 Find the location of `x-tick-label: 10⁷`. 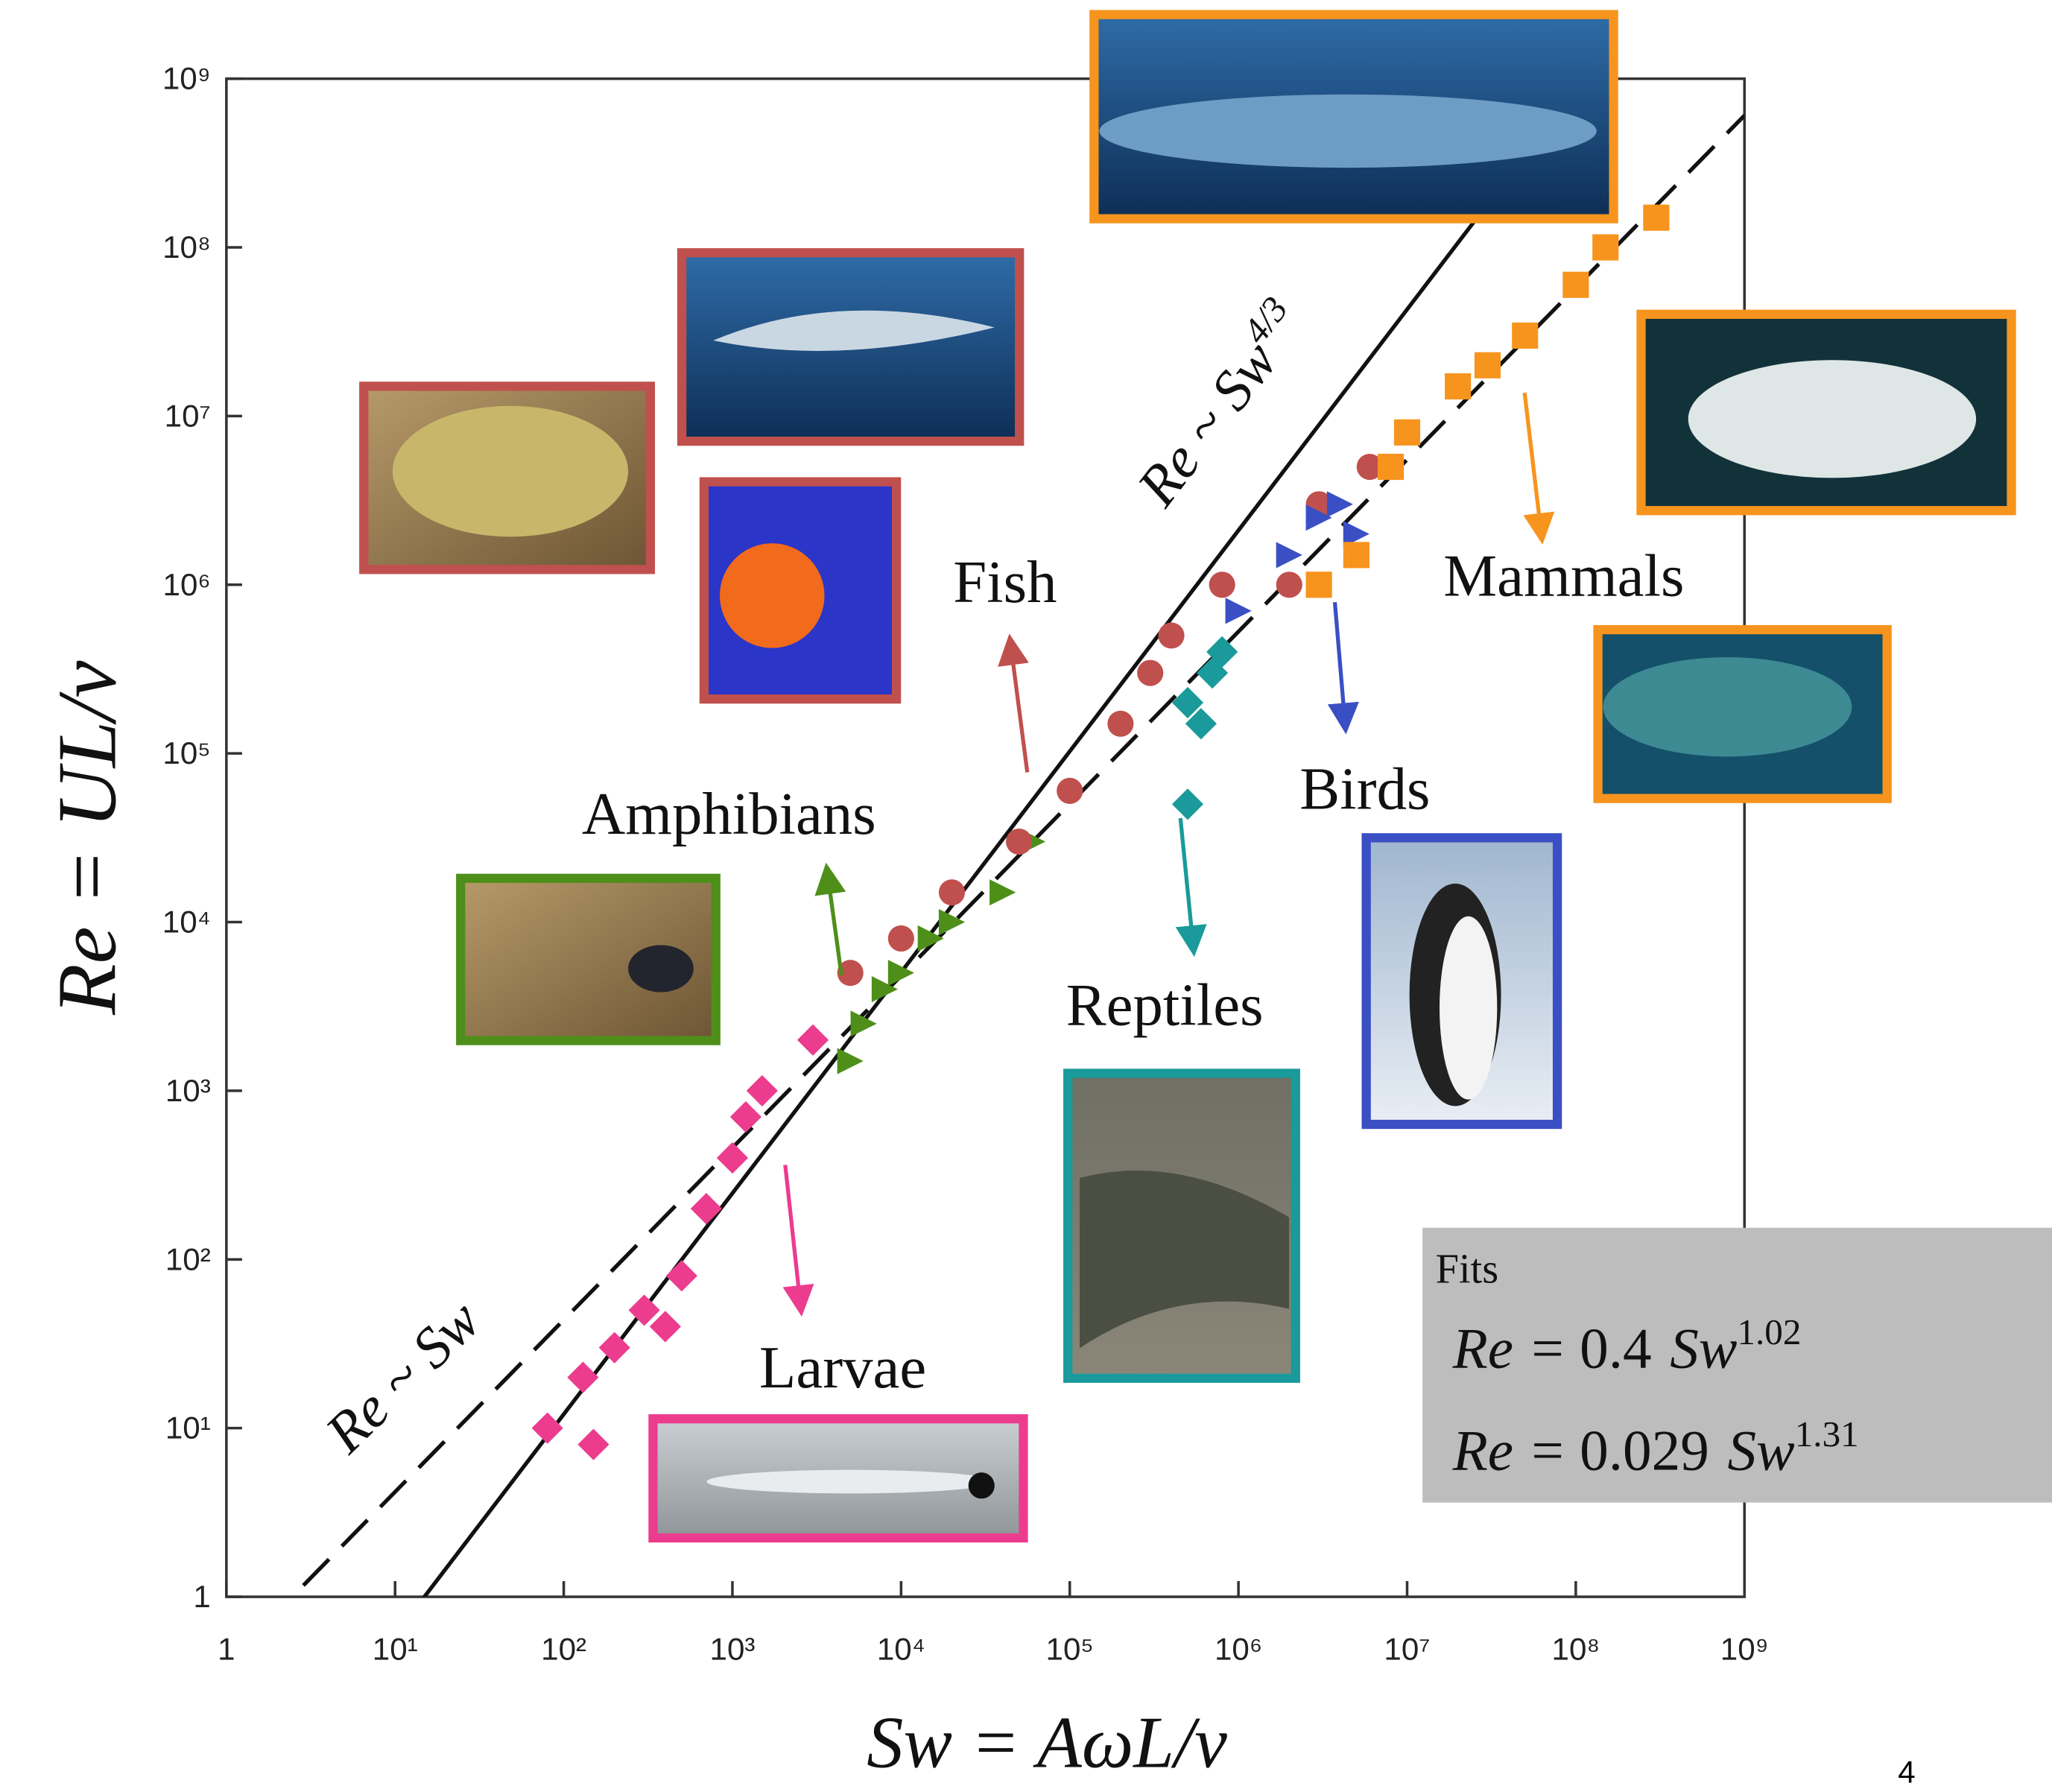

x-tick-label: 10⁷ is located at coordinates (1407, 1648).